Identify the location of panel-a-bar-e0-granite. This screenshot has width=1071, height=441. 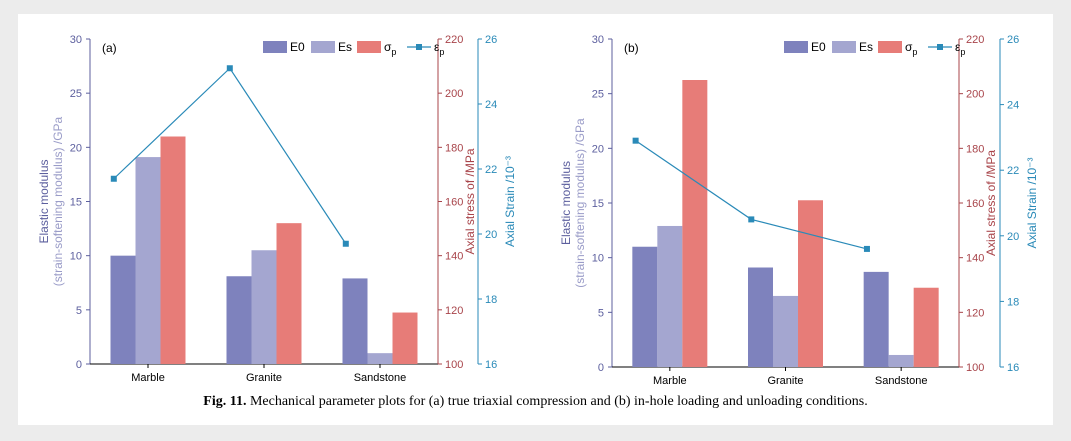
(239, 320).